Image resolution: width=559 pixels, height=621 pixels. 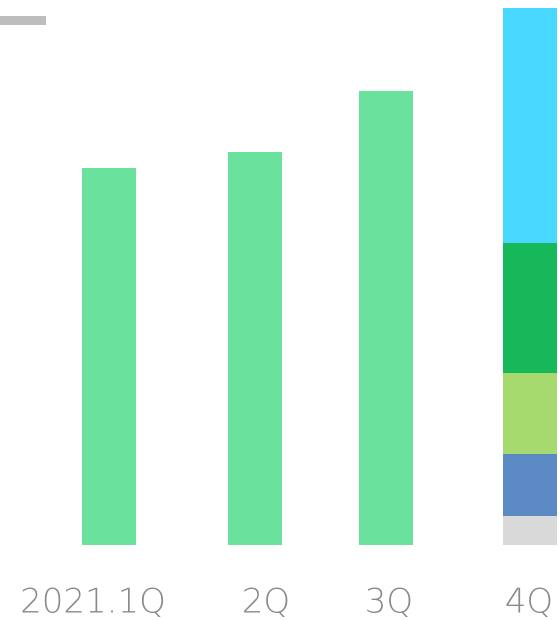 I want to click on x-tick-label: 3Q, so click(x=389, y=601).